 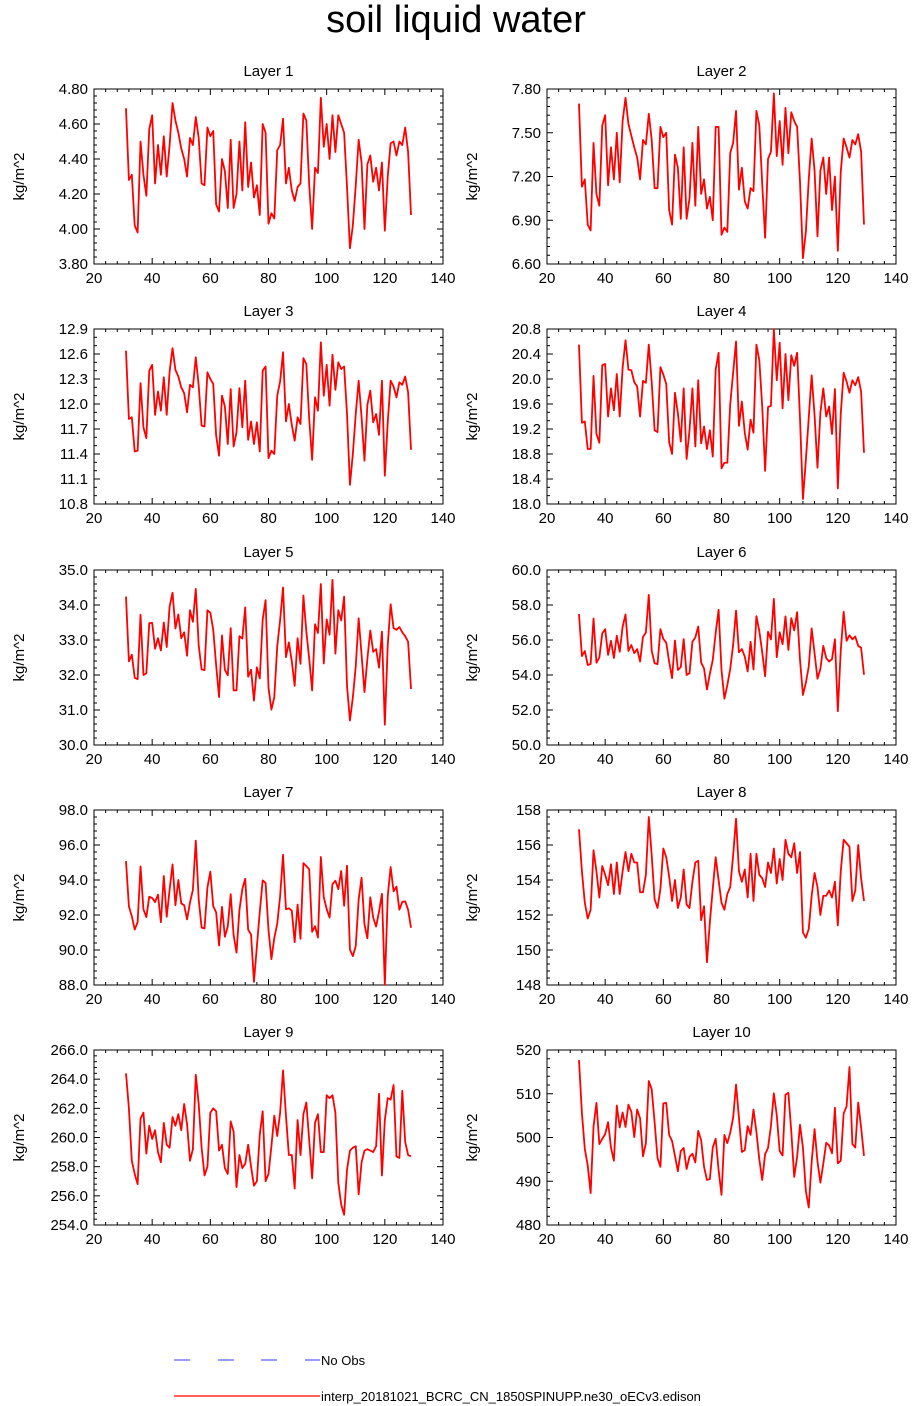 What do you see at coordinates (721, 792) in the screenshot?
I see `chart-title: Layer 8` at bounding box center [721, 792].